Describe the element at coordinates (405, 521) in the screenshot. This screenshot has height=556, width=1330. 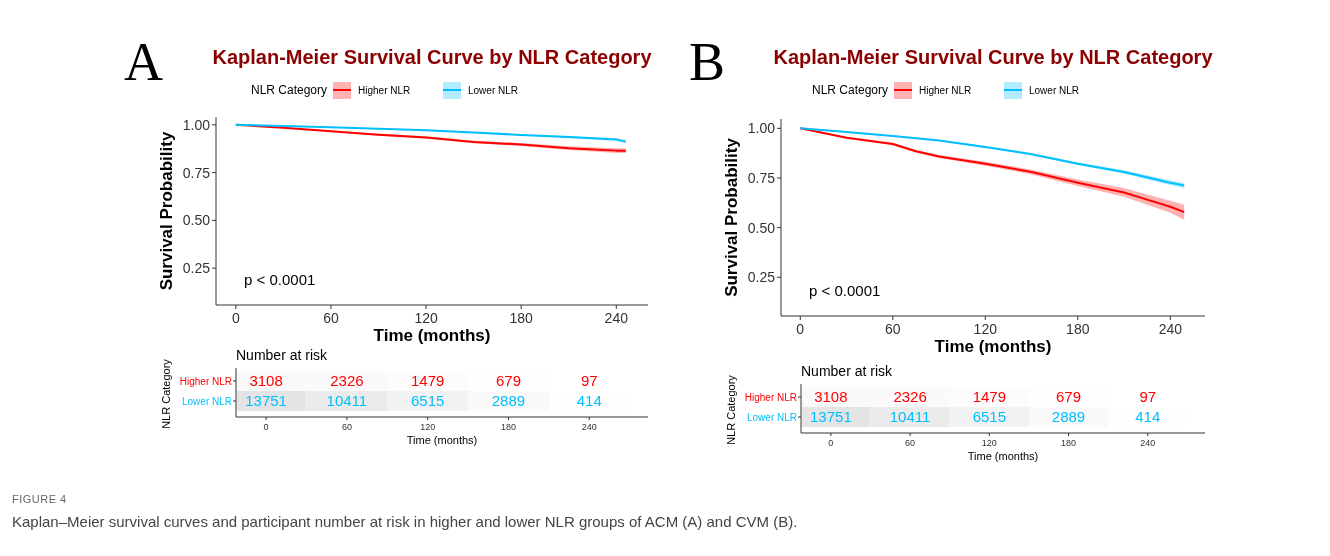
I see `text: Kaplan–Meier survival curves and participant number at risk in higher and lower NLR groups of ACM (A) and CVM (B).` at that location.